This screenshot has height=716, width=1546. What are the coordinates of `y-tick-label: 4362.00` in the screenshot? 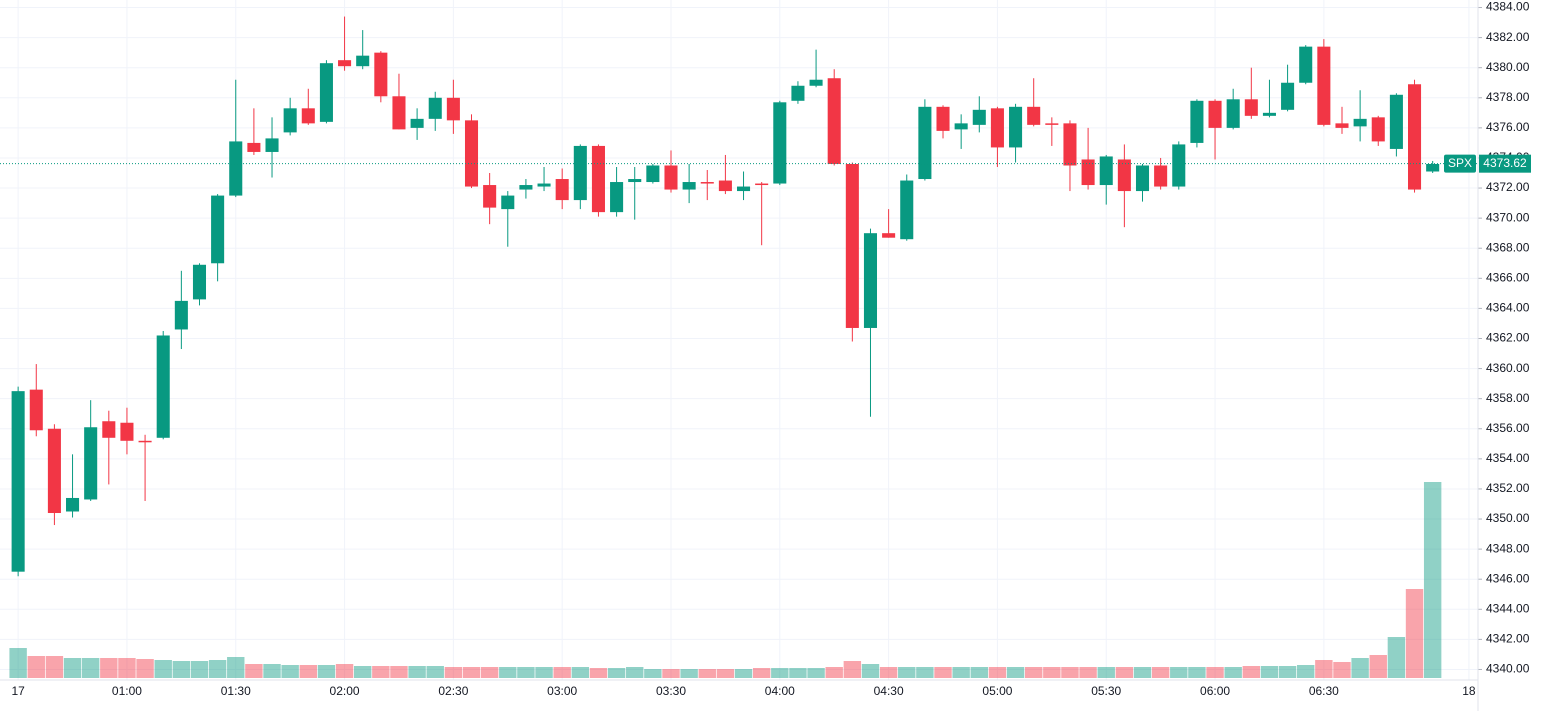 It's located at (1508, 338).